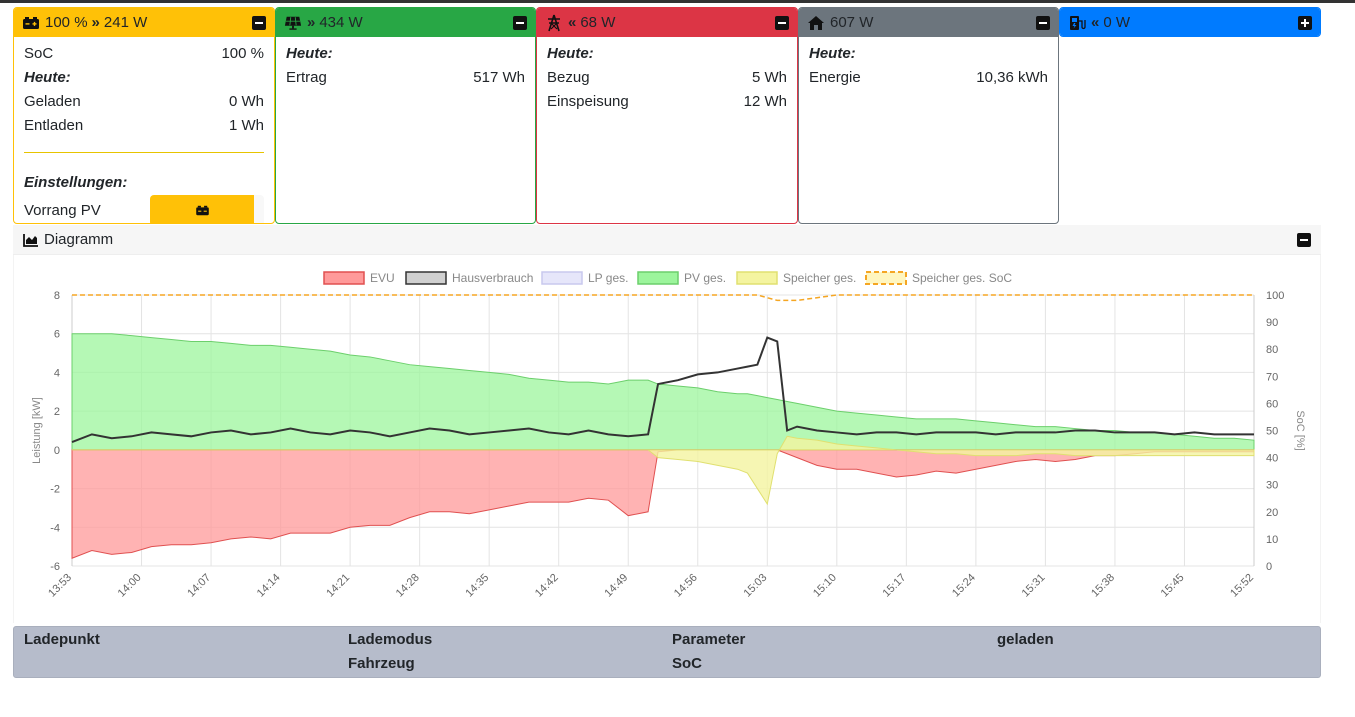 The image size is (1355, 717). I want to click on x-tick-label: 14:35, so click(477, 586).